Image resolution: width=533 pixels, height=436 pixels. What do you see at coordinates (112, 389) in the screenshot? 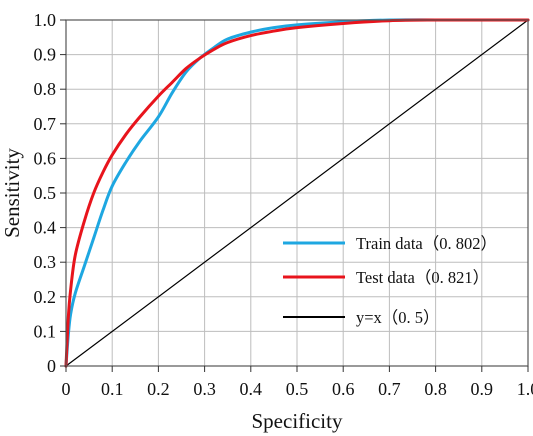
I see `x-tick-label: 0.1` at bounding box center [112, 389].